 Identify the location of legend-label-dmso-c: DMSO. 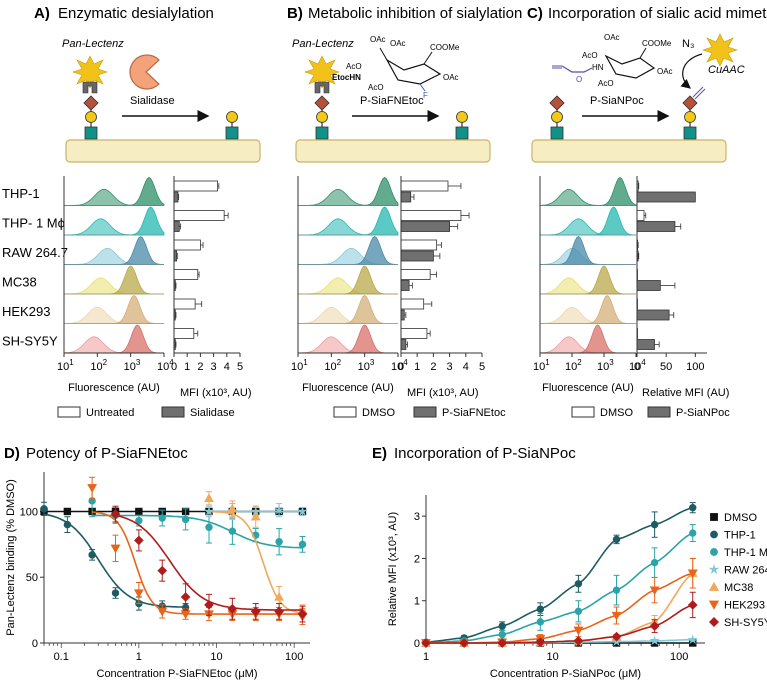
(616, 413).